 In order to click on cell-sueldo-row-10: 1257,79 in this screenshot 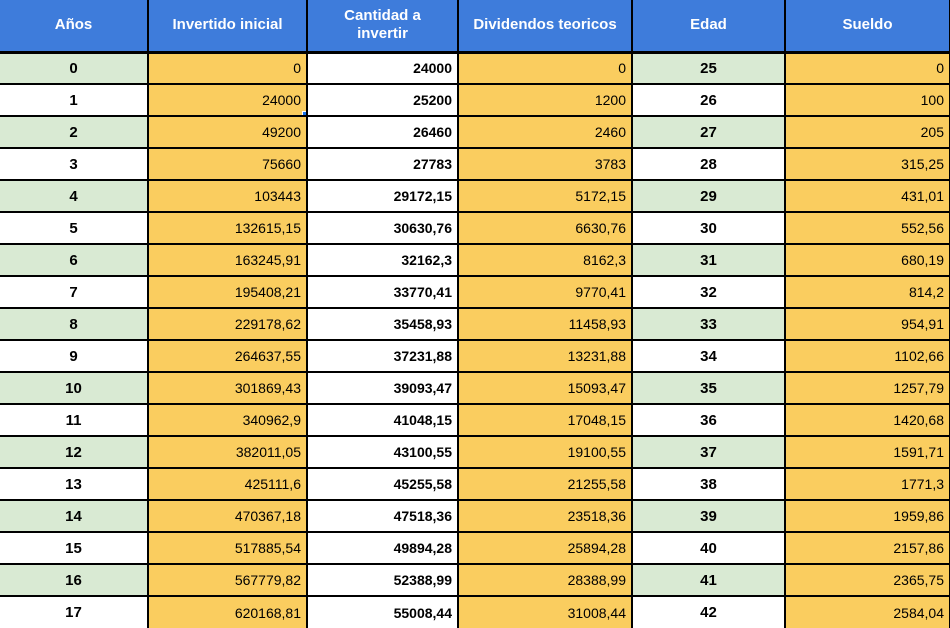, I will do `click(867, 388)`.